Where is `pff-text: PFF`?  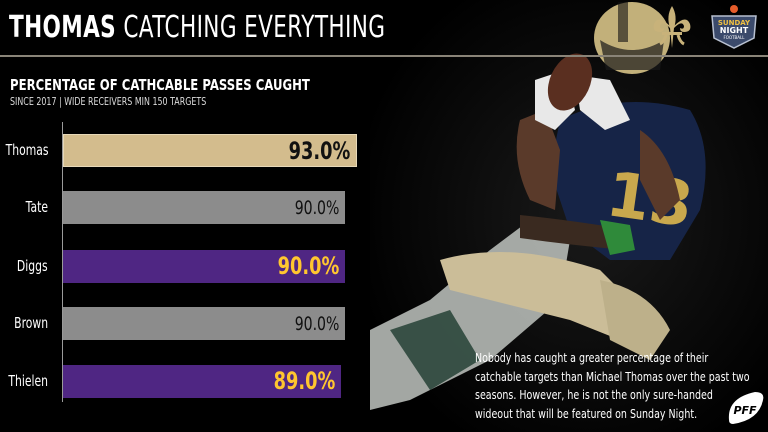 pff-text: PFF is located at coordinates (745, 410).